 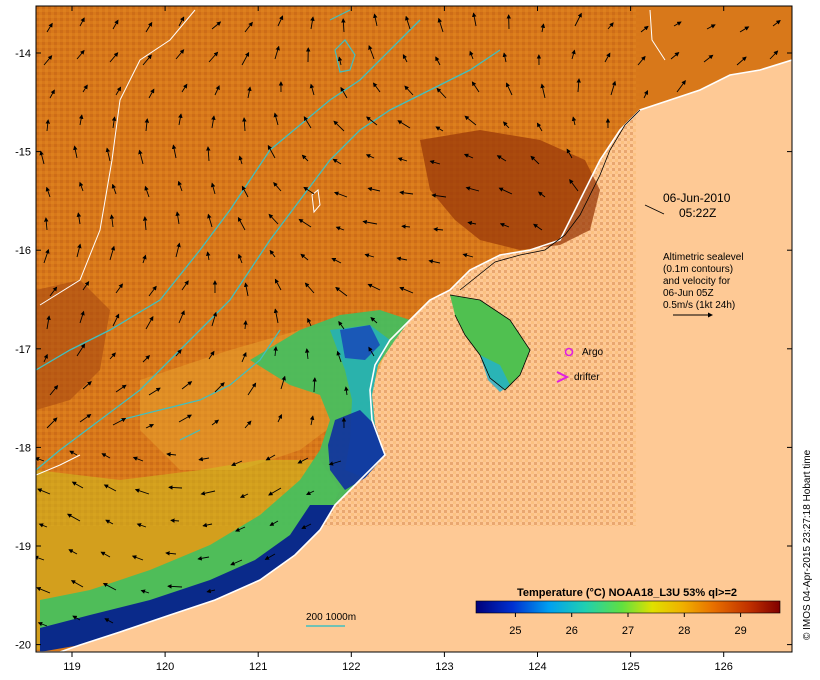 I want to click on colorbar-tick-label: 26, so click(x=572, y=631).